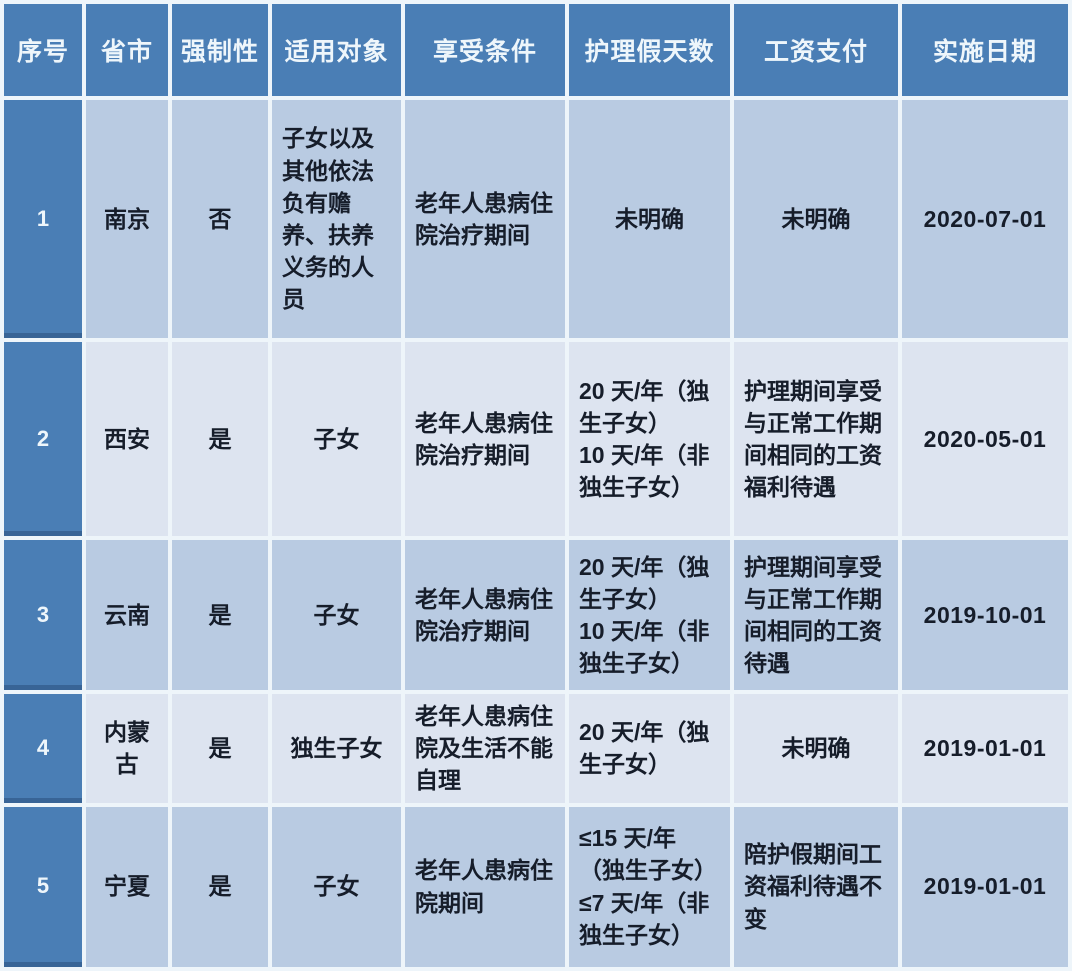  Describe the element at coordinates (220, 219) in the screenshot. I see `cell-mandatory: 否` at that location.